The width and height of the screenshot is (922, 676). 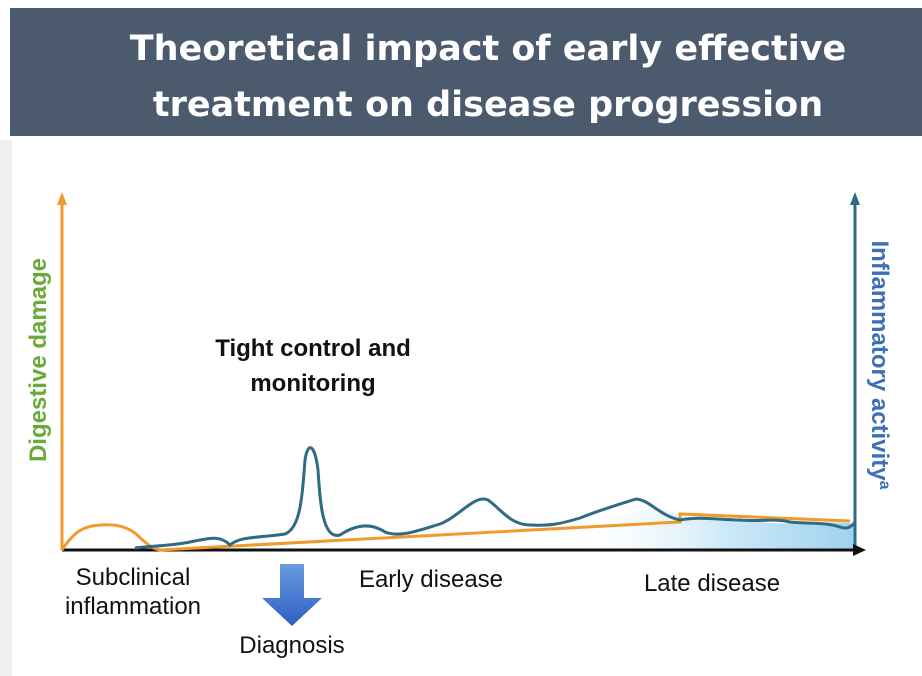 What do you see at coordinates (313, 348) in the screenshot?
I see `annotation-line: Tight control and` at bounding box center [313, 348].